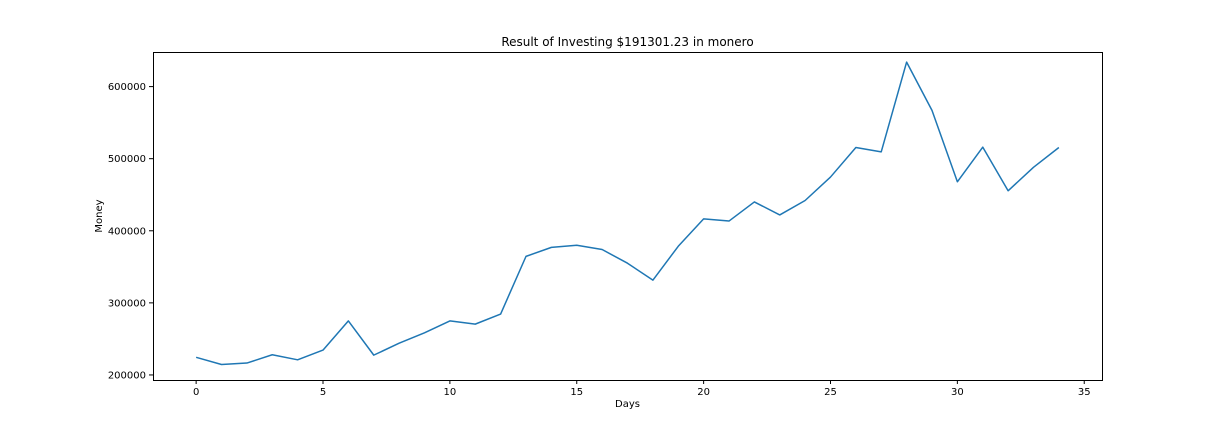 This screenshot has width=1224, height=432. What do you see at coordinates (627, 404) in the screenshot?
I see `x-axis-label: Days` at bounding box center [627, 404].